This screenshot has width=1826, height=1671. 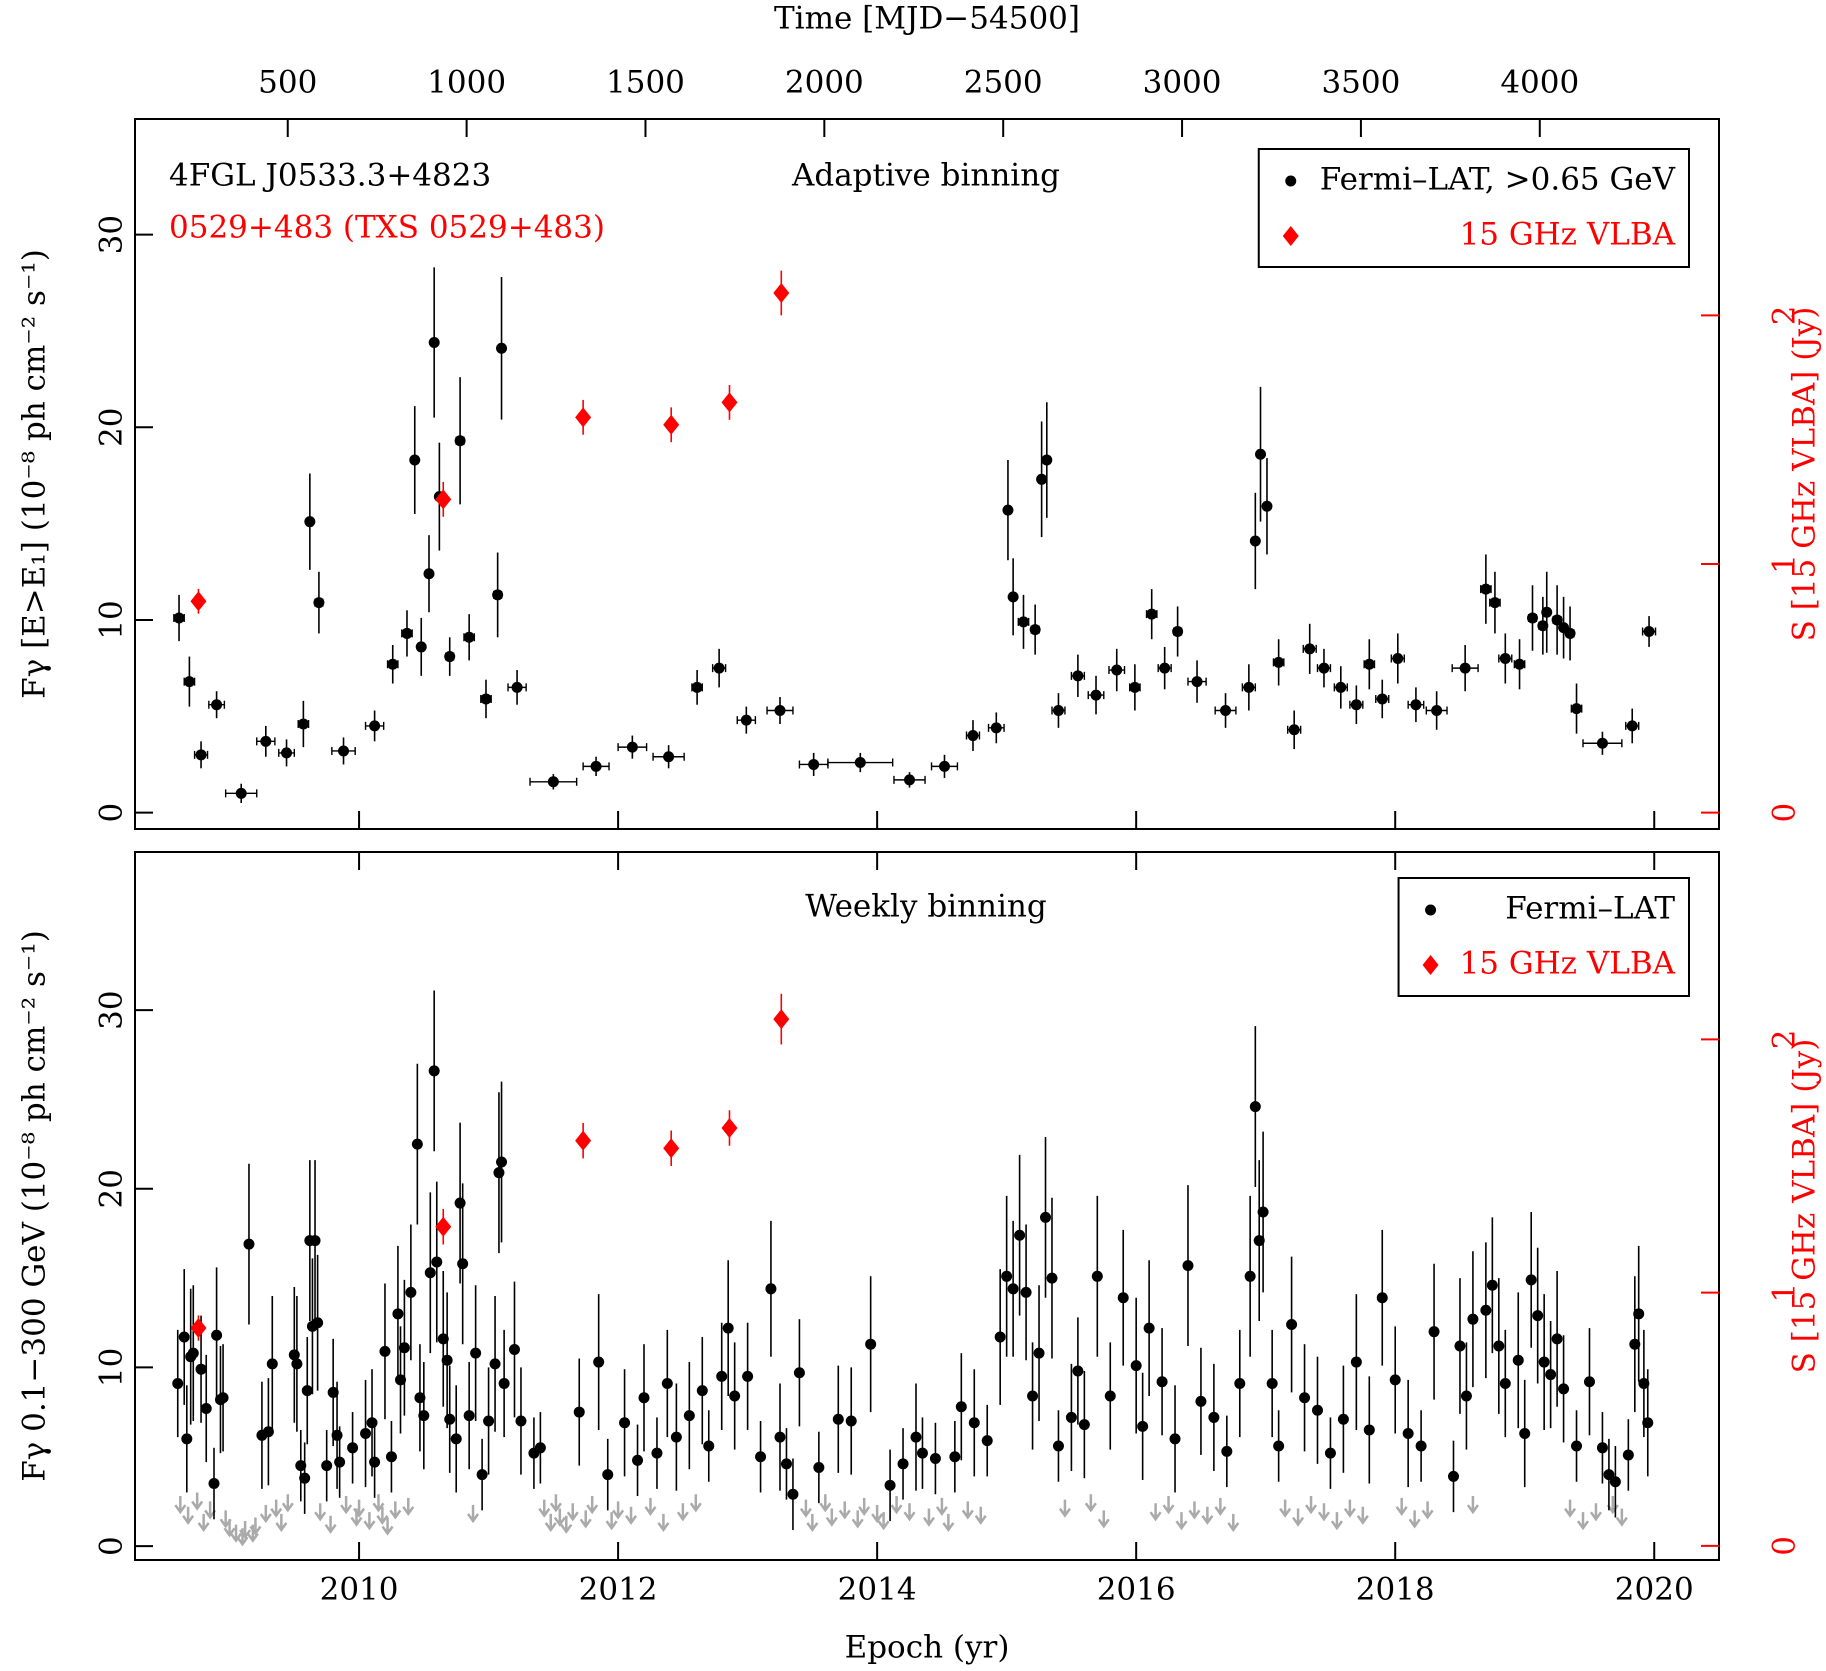 What do you see at coordinates (330, 176) in the screenshot?
I see `annotation: 4FGL J0533.3+4823` at bounding box center [330, 176].